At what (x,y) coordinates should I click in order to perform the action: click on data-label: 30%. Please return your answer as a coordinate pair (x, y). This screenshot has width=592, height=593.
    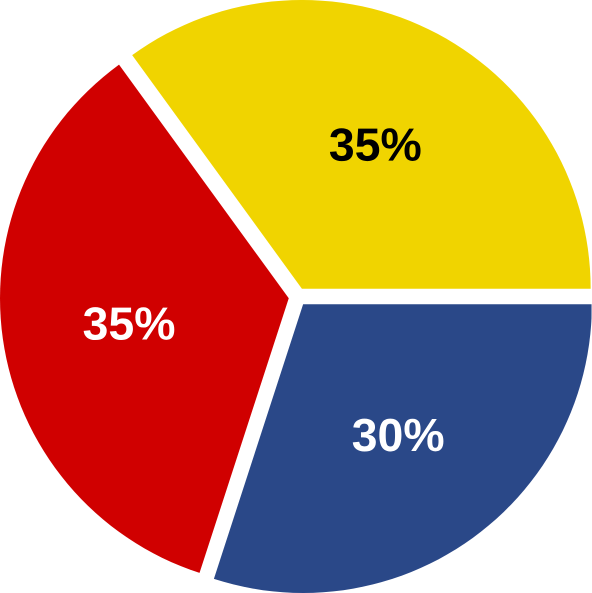
    Looking at the image, I should click on (398, 435).